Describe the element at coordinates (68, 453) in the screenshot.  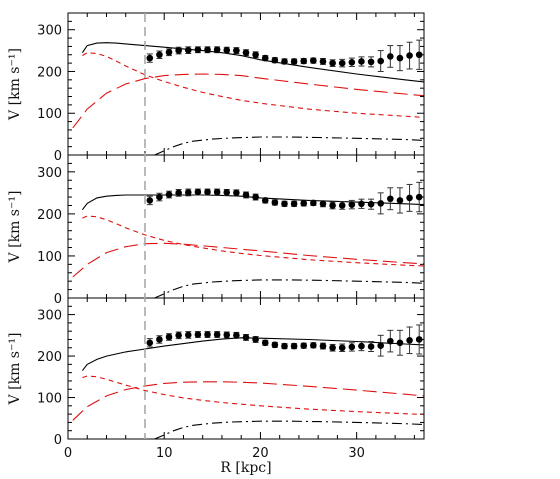
I see `x-tick-label: 0` at that location.